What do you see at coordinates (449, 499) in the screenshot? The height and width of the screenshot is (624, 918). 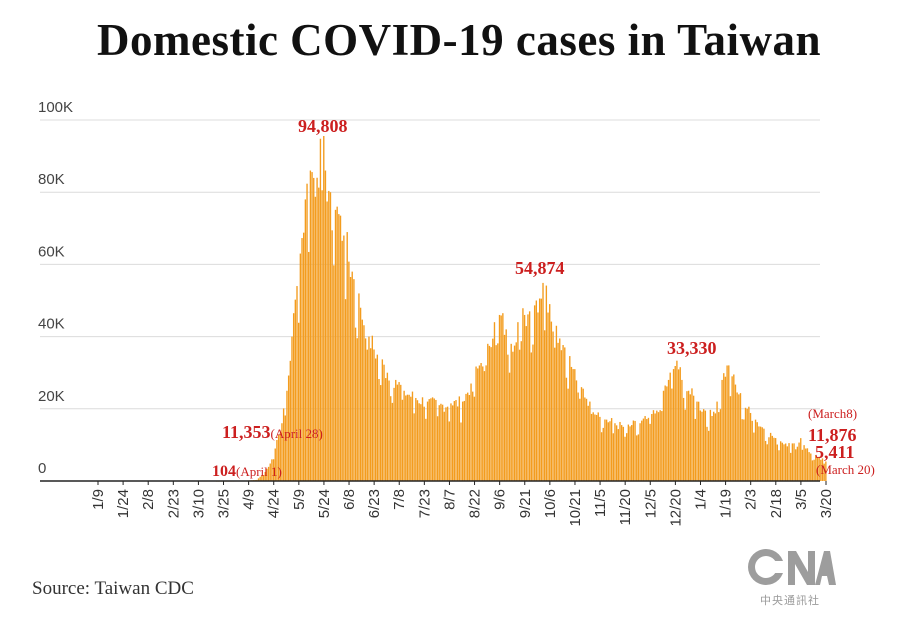 I see `x-tick-label: 8/7` at bounding box center [449, 499].